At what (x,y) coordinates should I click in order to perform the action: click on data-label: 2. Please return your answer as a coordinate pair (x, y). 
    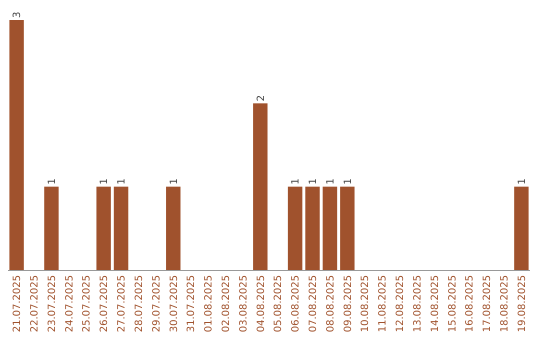
    Looking at the image, I should click on (261, 98).